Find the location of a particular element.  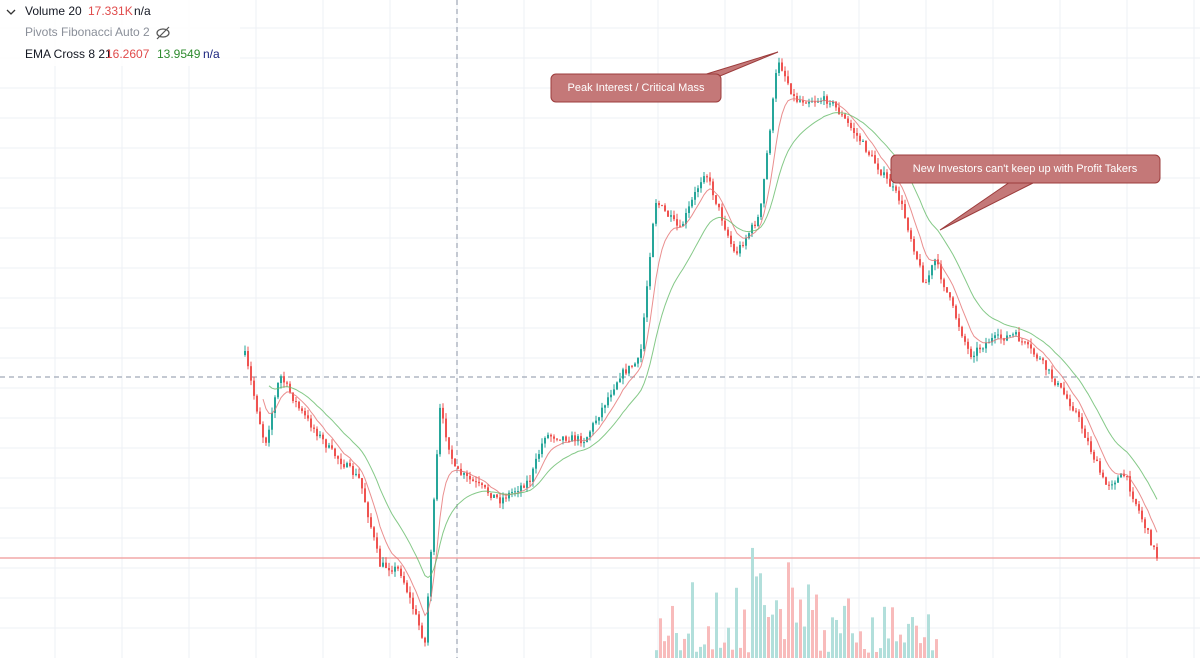

legend-value: 17.331K is located at coordinates (110, 11).